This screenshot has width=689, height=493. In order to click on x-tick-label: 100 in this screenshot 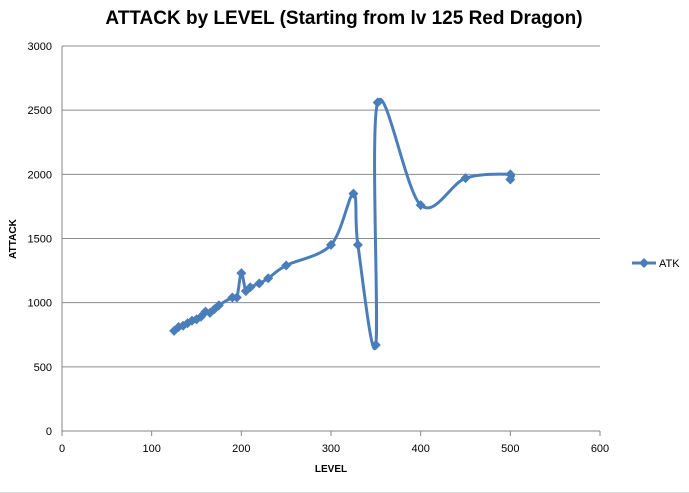, I will do `click(151, 449)`.